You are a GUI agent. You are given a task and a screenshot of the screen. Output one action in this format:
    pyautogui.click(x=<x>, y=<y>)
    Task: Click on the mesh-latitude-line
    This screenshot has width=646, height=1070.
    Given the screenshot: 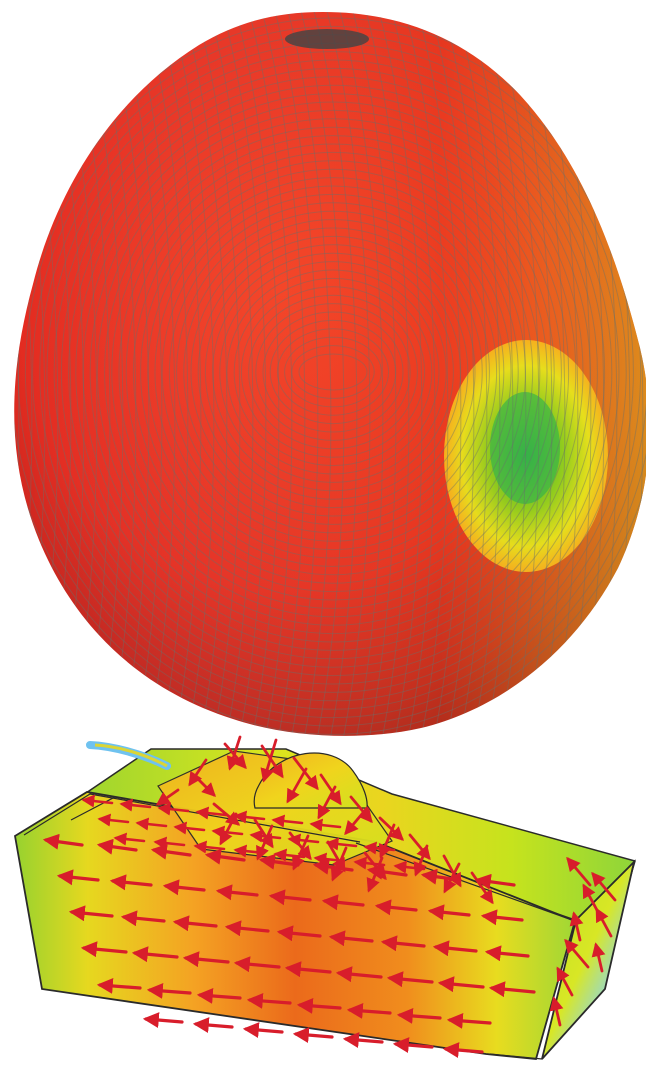 What is the action you would take?
    pyautogui.click(x=333, y=372)
    